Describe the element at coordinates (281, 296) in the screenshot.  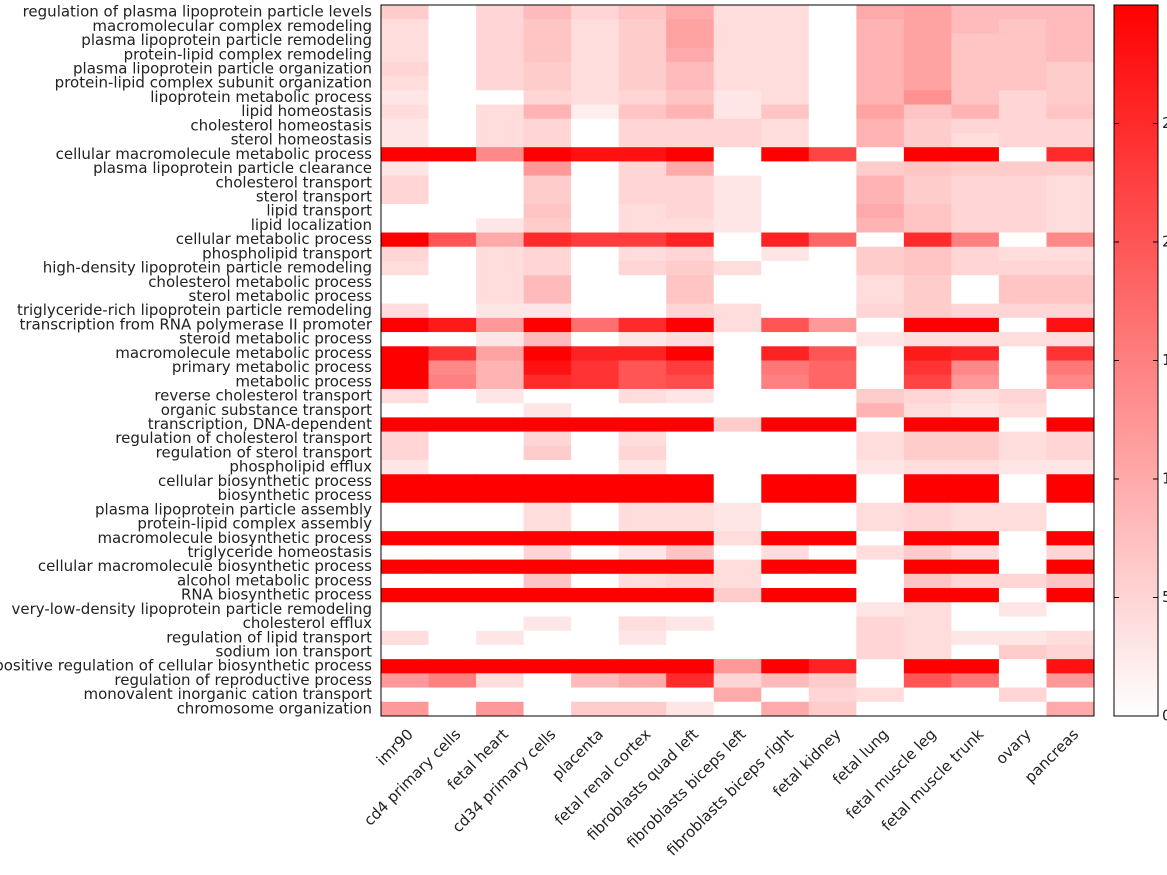
I see `row-label: sterol metabolic process` at that location.